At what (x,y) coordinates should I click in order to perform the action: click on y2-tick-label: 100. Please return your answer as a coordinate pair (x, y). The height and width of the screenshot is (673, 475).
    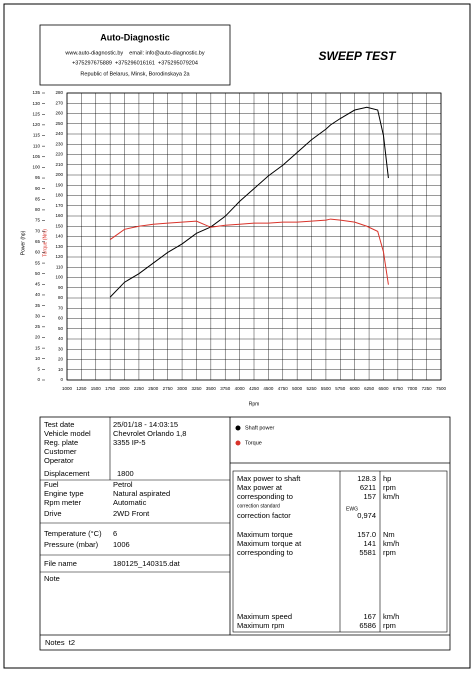
    Looking at the image, I should click on (59, 277).